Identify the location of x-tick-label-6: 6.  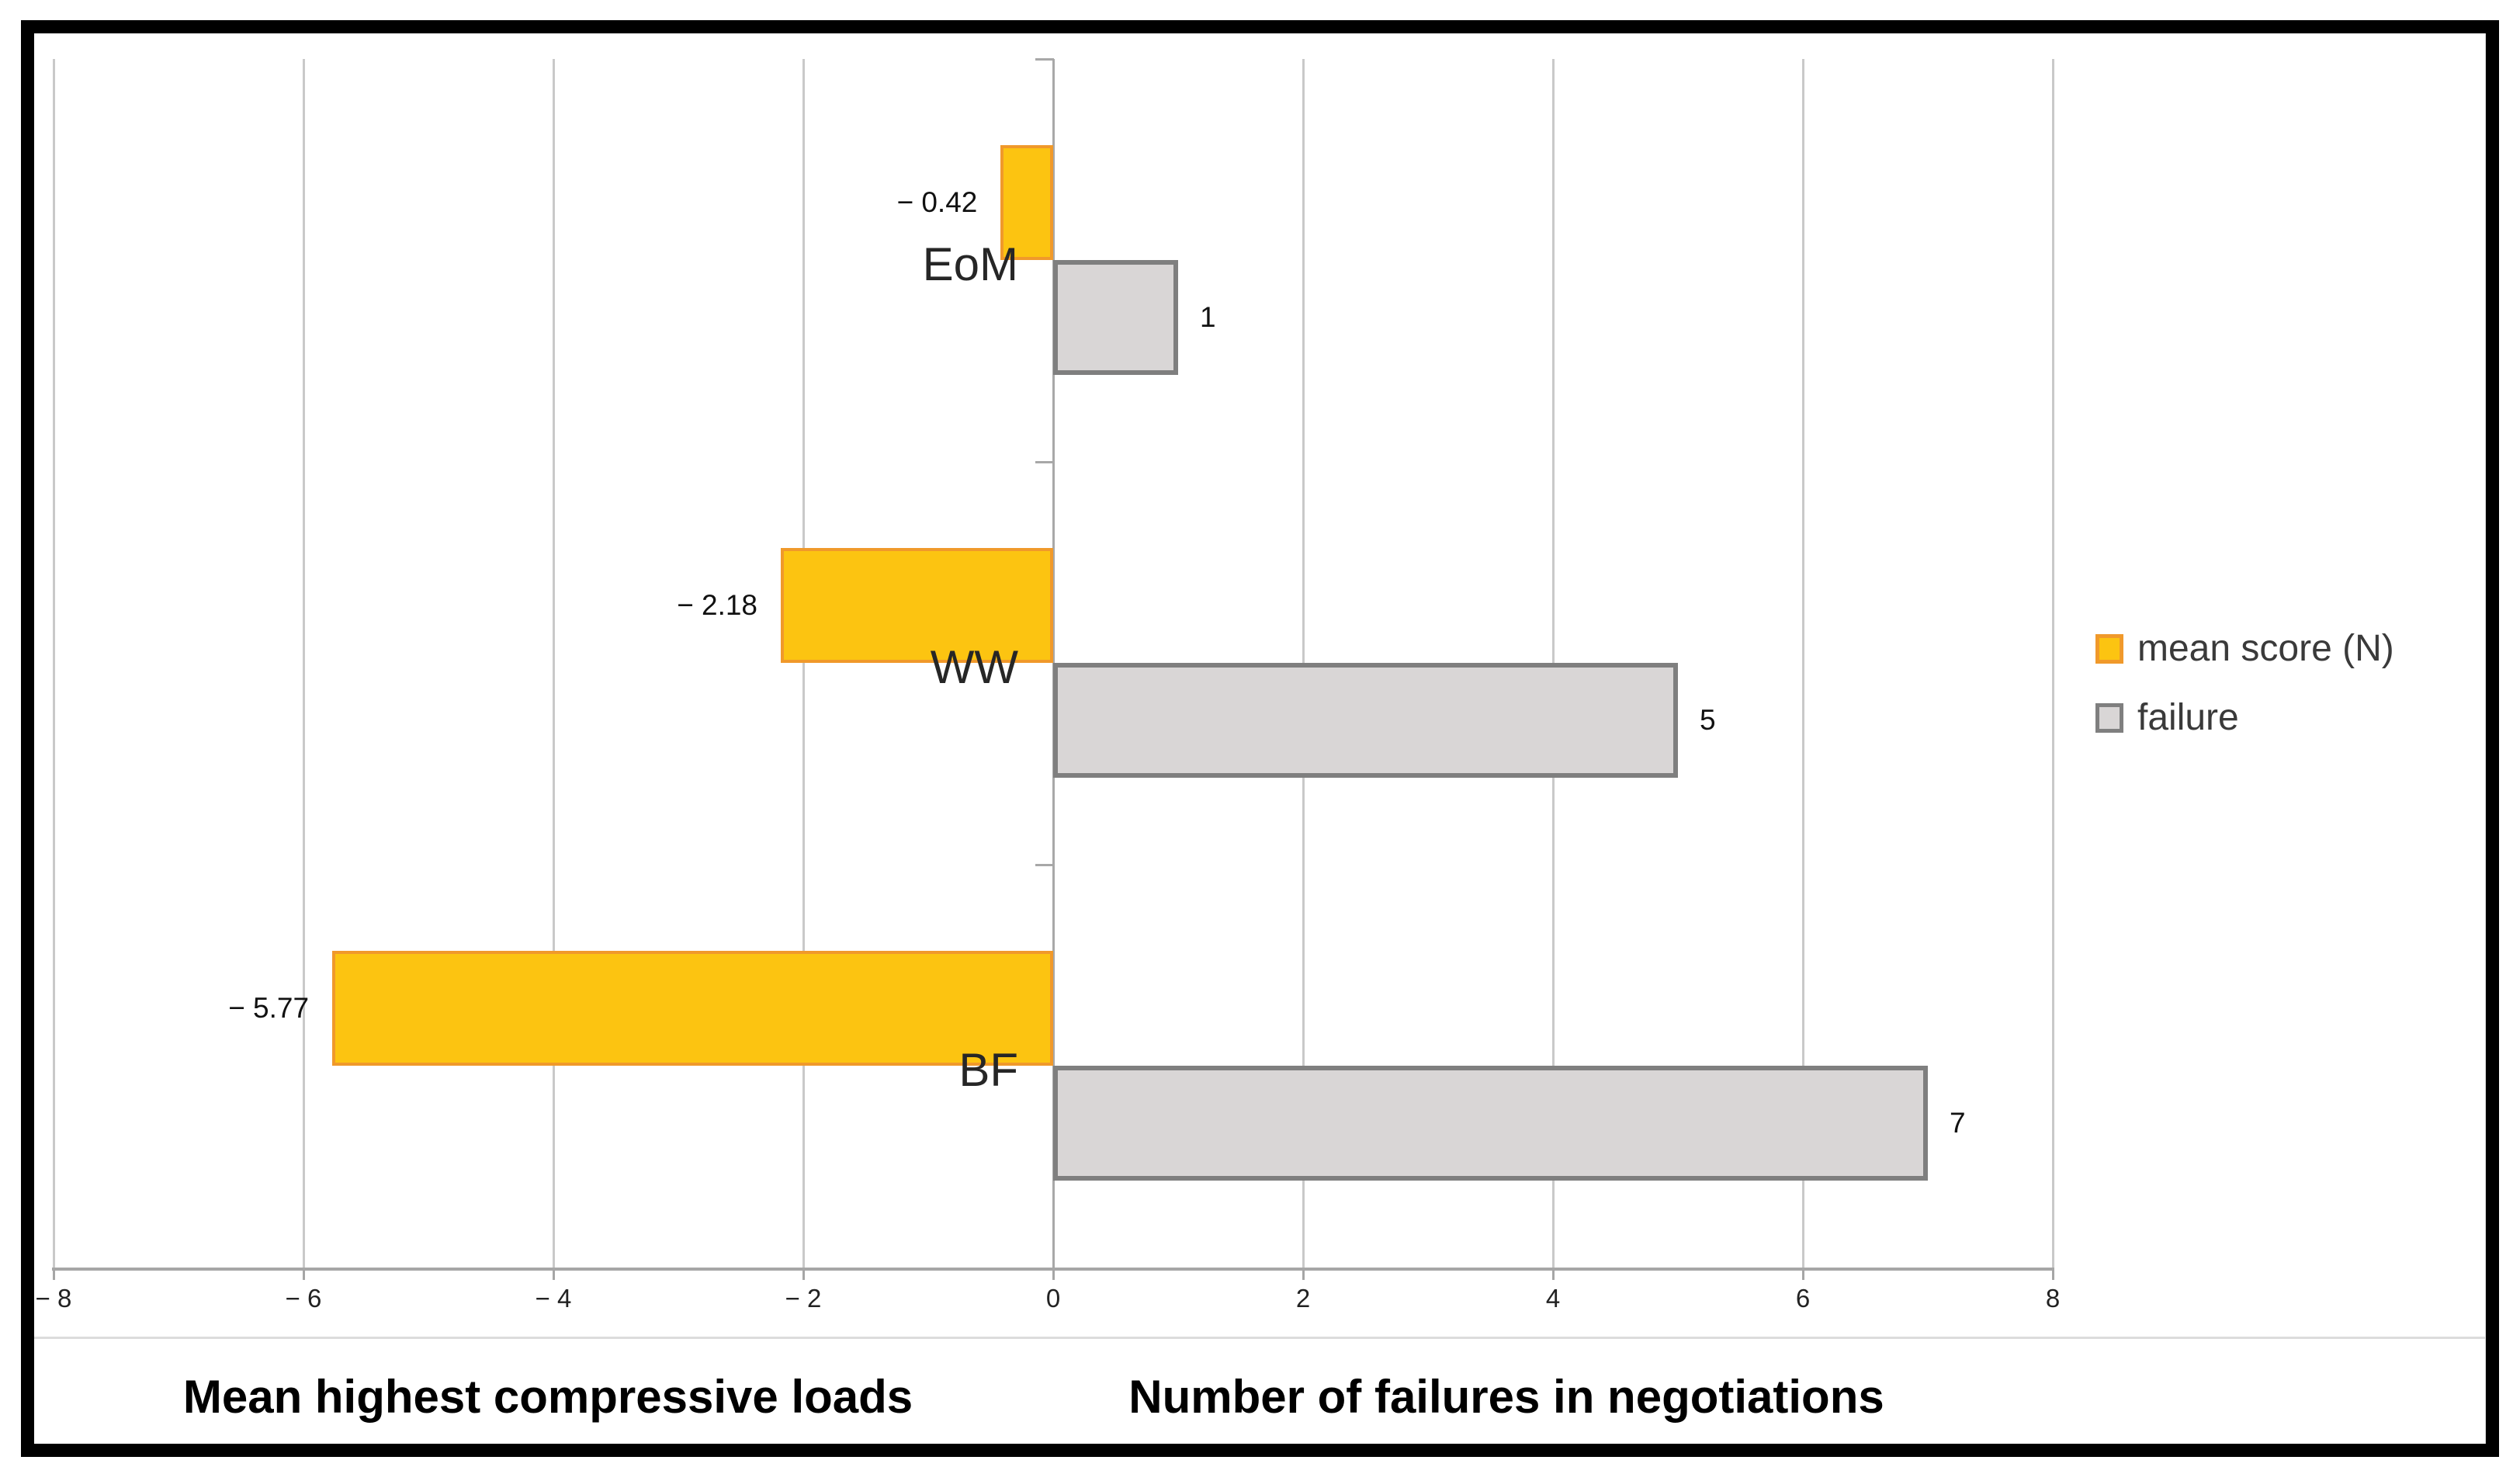
(1803, 1298).